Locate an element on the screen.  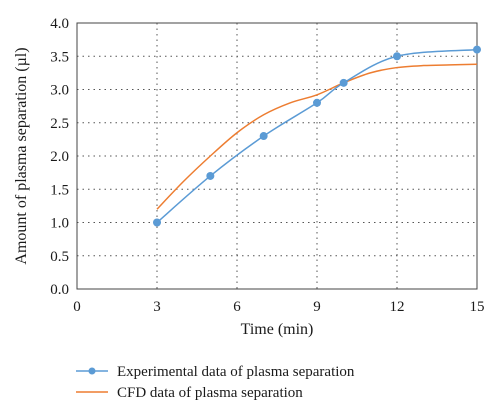
legend-label-experimental: Experimental data of plasma separation is located at coordinates (236, 372).